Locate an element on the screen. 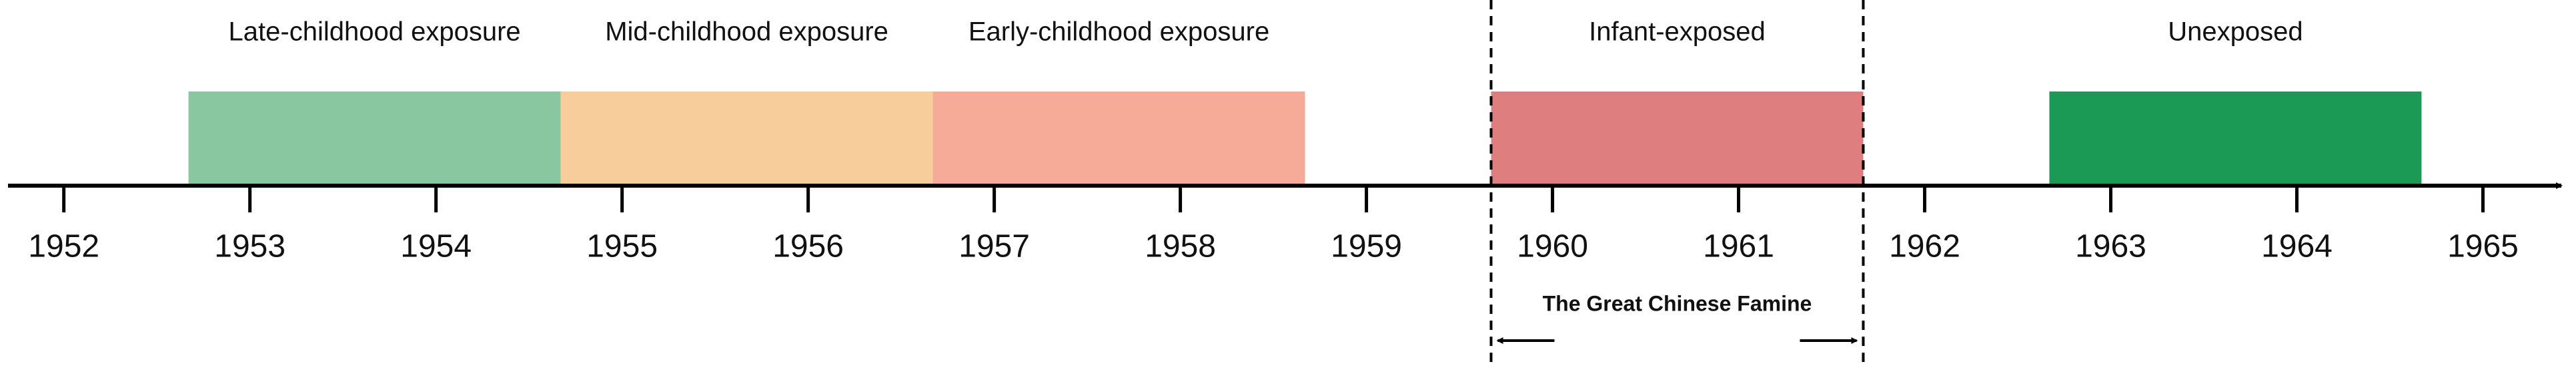 This screenshot has height=372, width=2576. x-tick-label: 1962 is located at coordinates (1925, 246).